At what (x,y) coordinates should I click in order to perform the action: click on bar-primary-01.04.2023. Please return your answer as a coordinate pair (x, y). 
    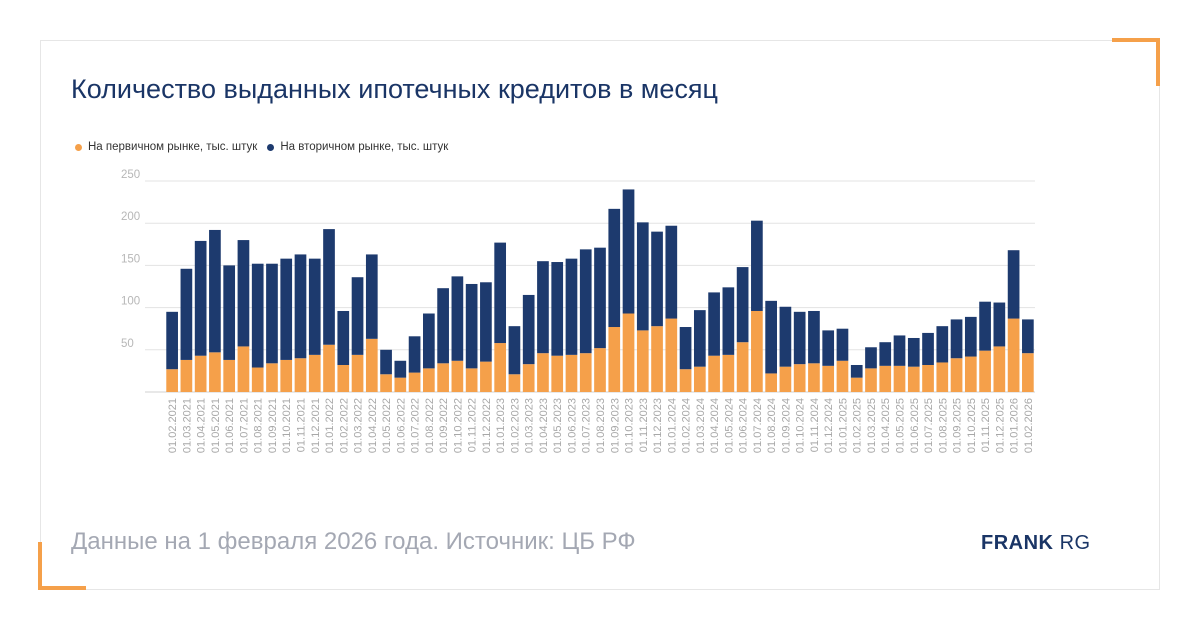
    Looking at the image, I should click on (543, 372).